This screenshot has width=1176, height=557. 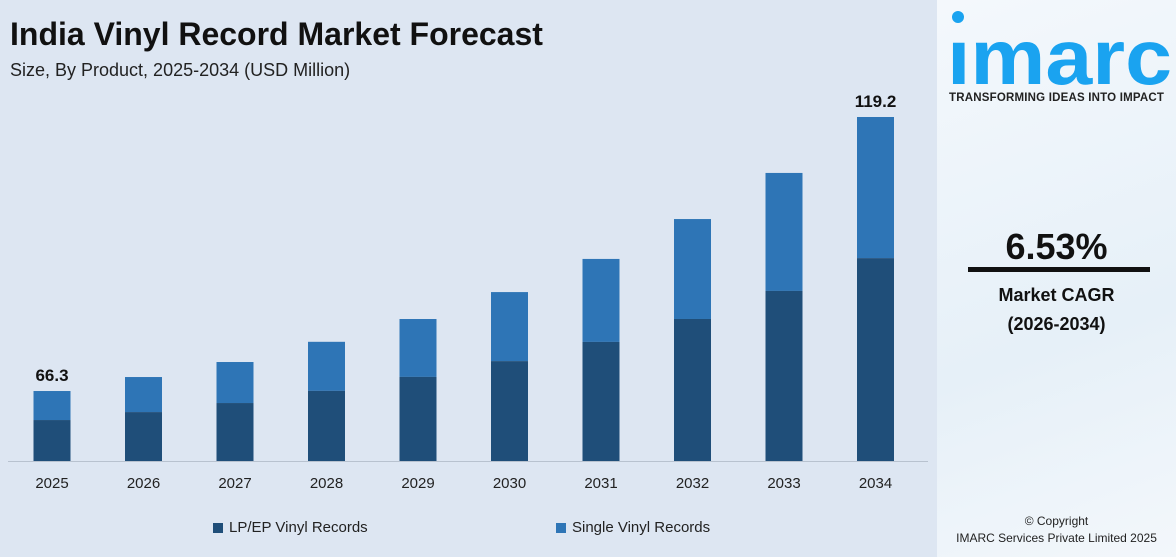 I want to click on data-label-total: 119.2, so click(x=876, y=101).